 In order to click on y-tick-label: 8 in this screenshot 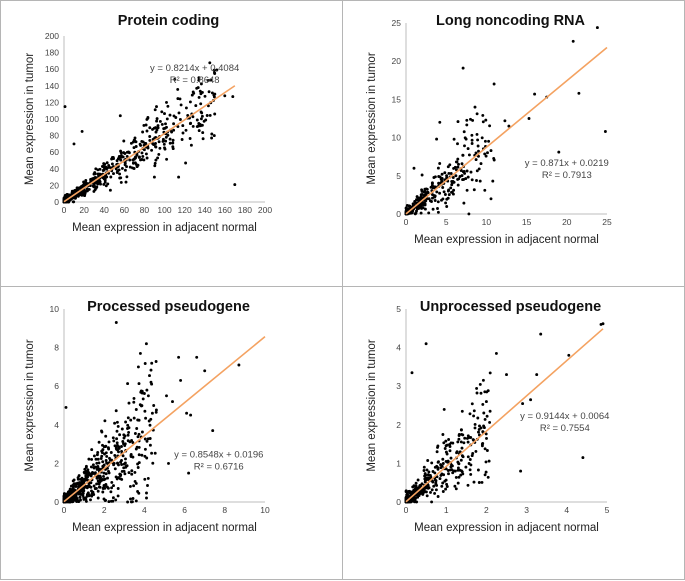, I will do `click(56, 348)`.